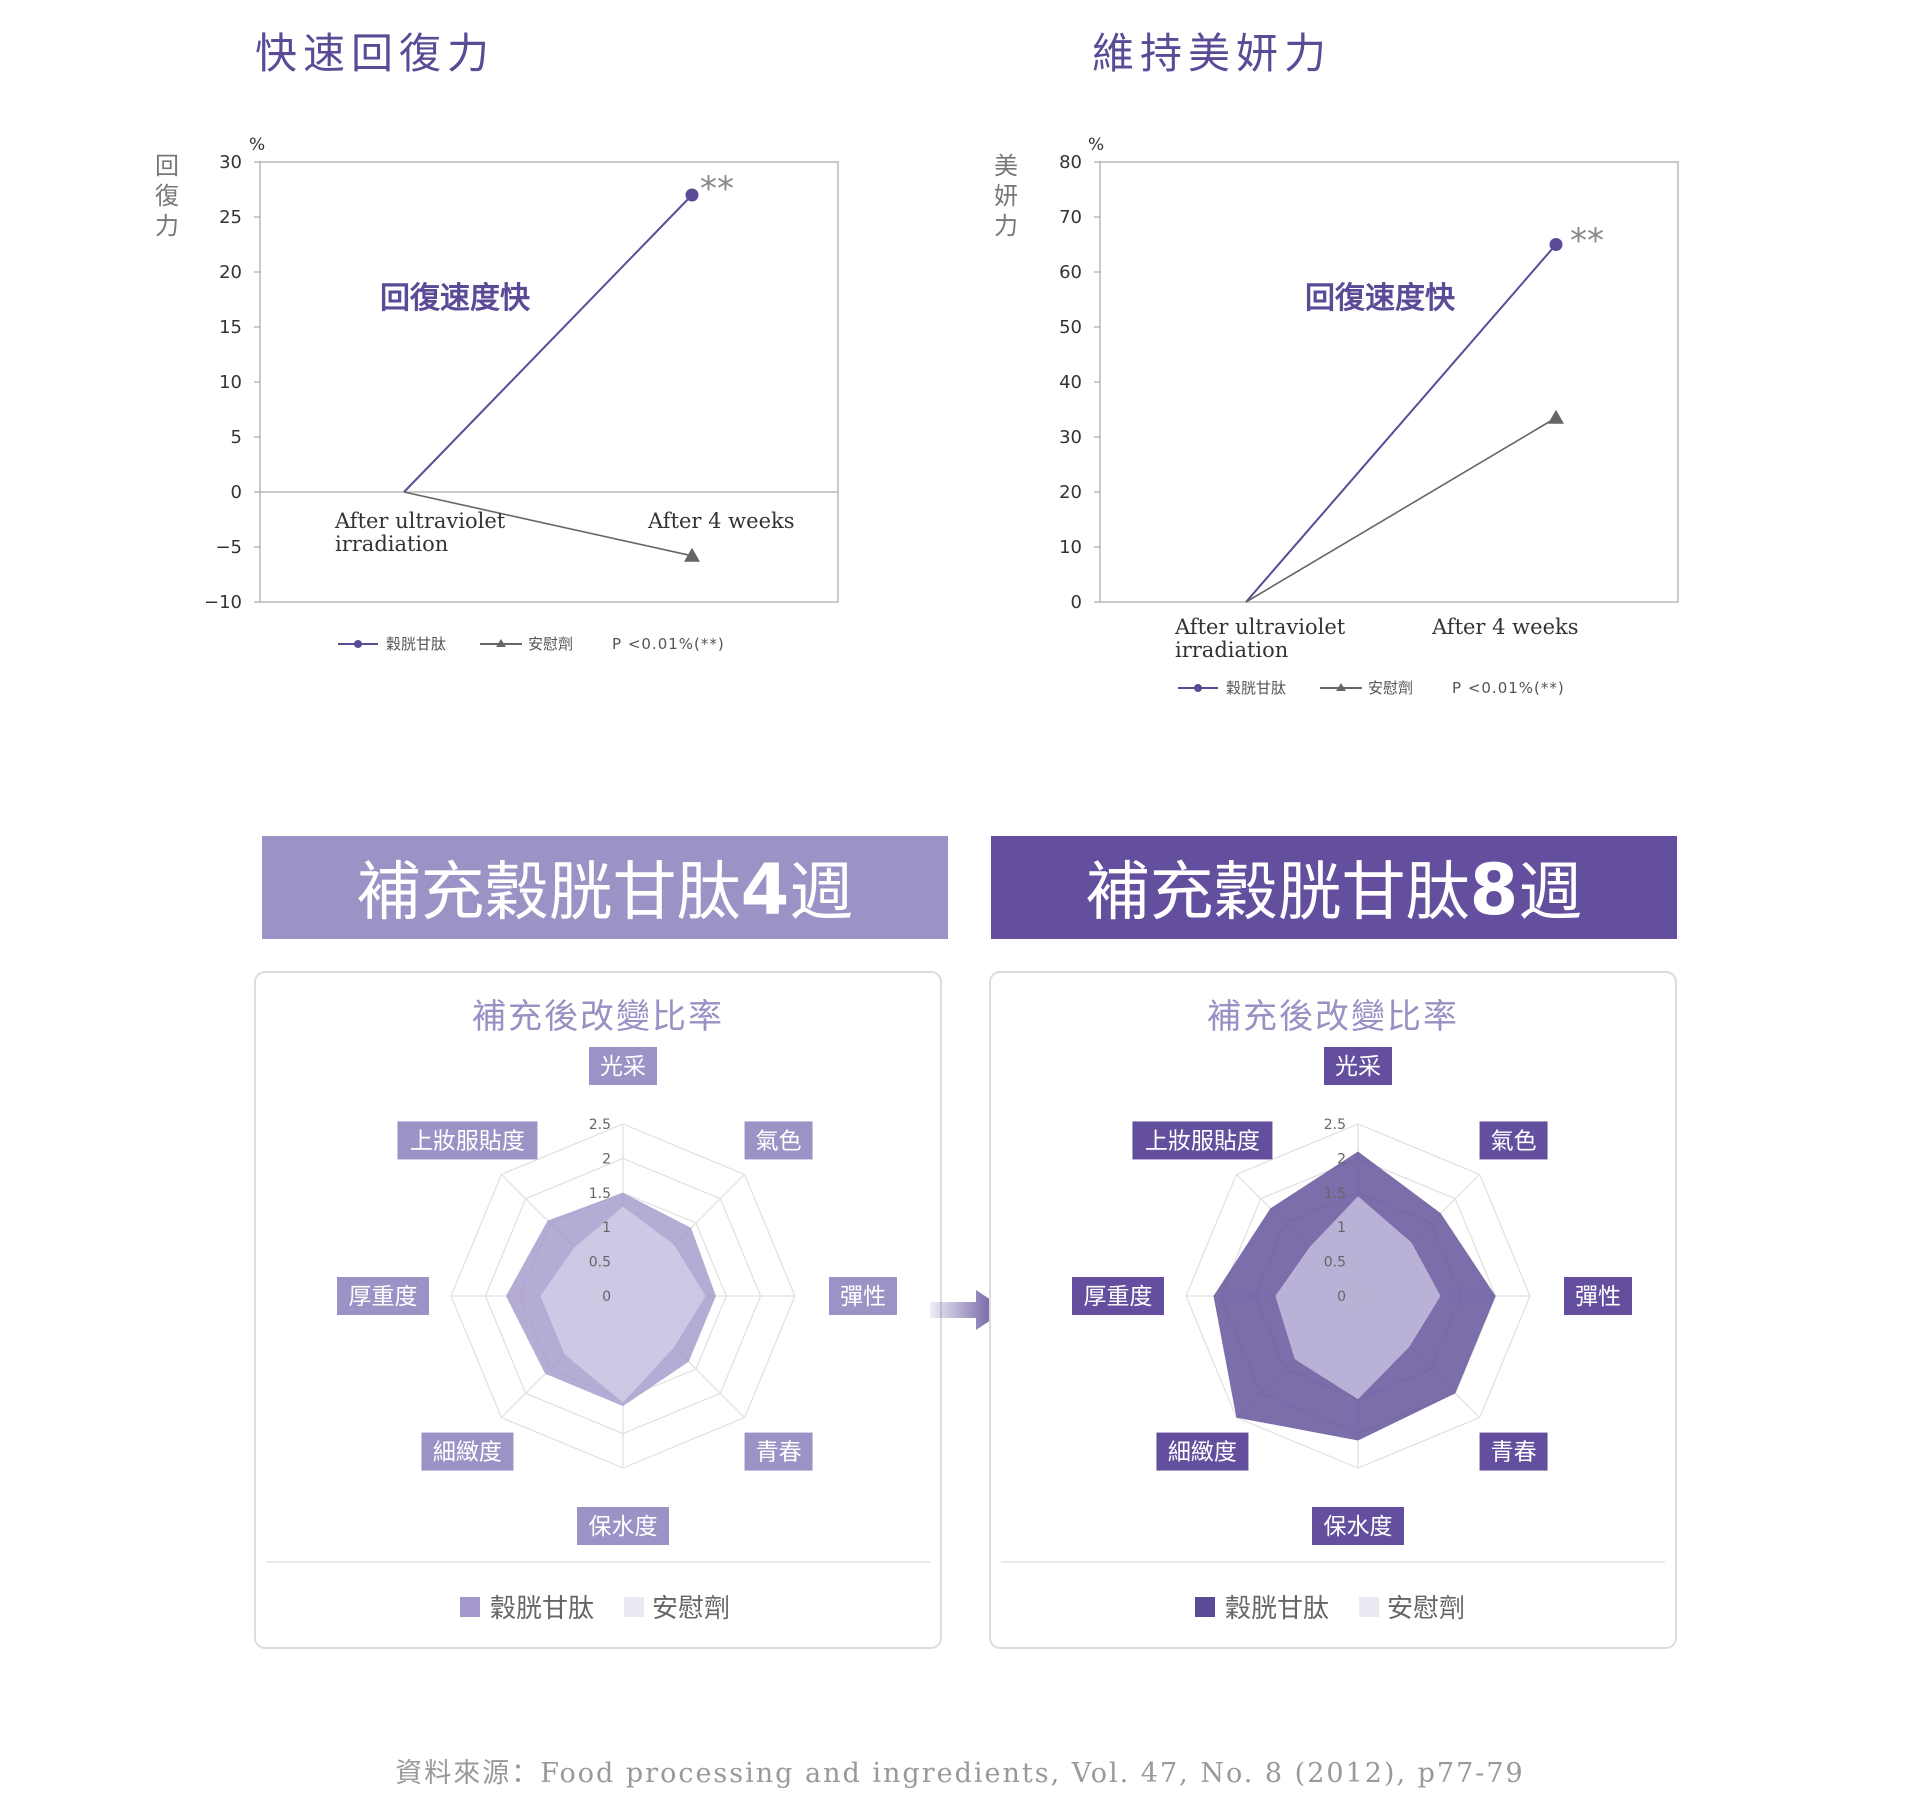 The image size is (1920, 1800). What do you see at coordinates (1371, 688) in the screenshot?
I see `right-legend: 穀胱甘肽 安慰劑 P <0.01%(**)` at bounding box center [1371, 688].